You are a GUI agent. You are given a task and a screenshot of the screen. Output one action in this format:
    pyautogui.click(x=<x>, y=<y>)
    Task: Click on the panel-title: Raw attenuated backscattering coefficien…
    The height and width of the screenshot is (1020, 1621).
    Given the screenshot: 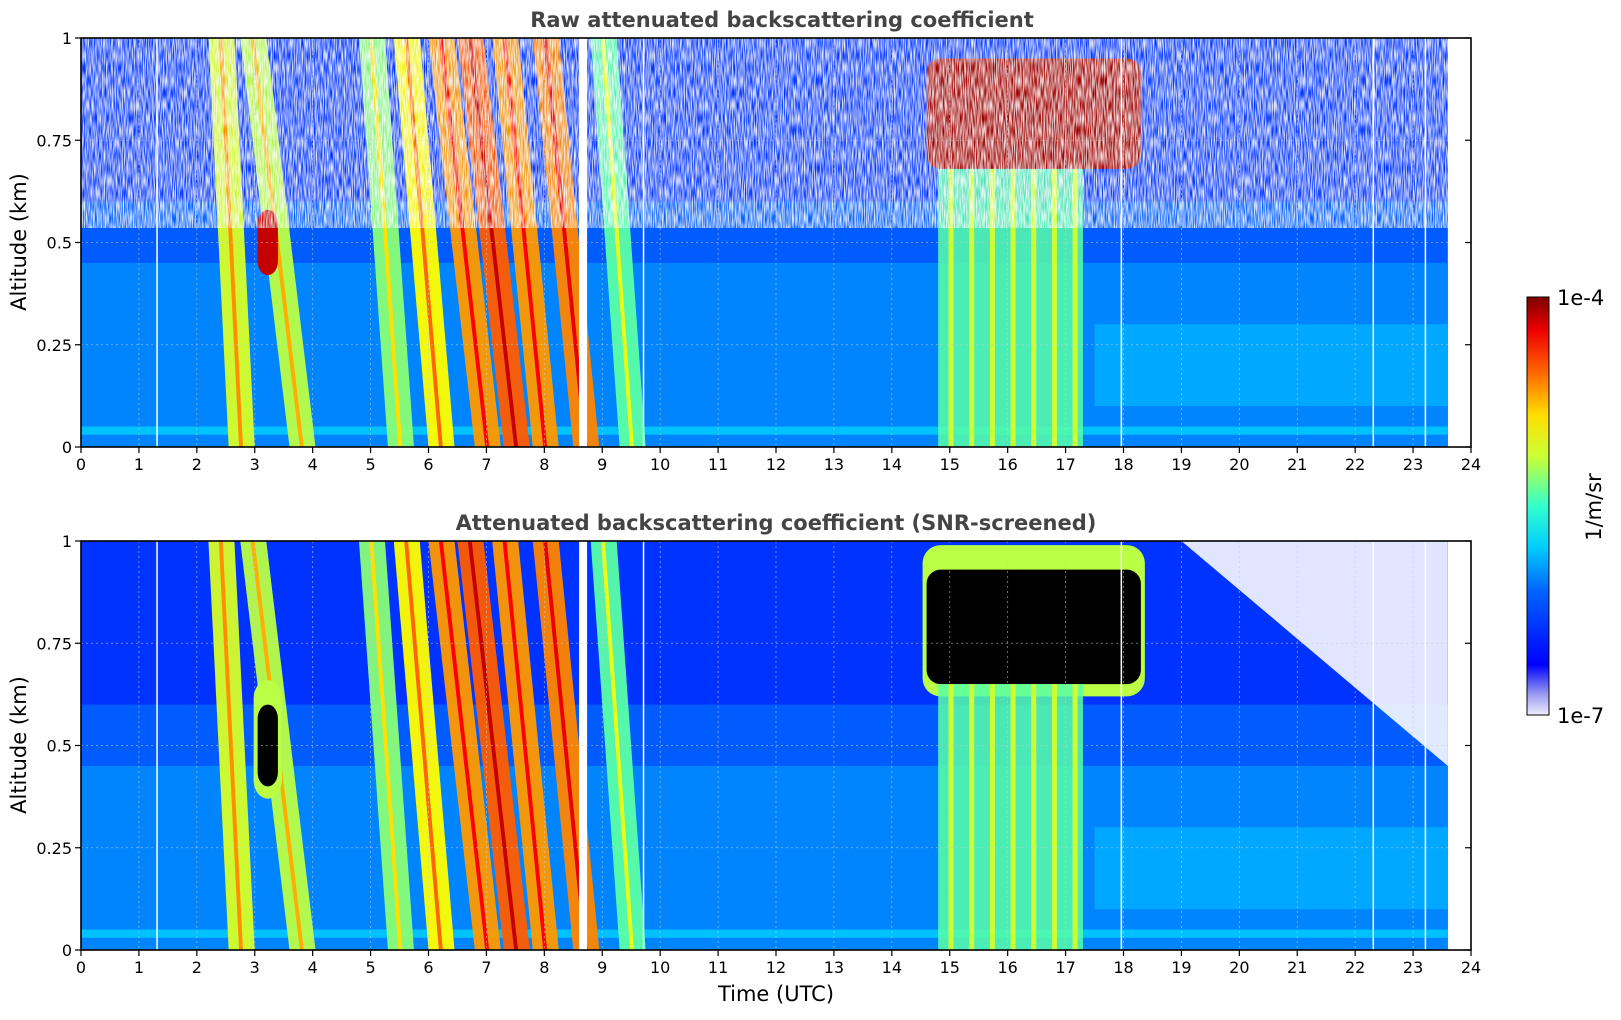 What is the action you would take?
    pyautogui.click(x=782, y=20)
    